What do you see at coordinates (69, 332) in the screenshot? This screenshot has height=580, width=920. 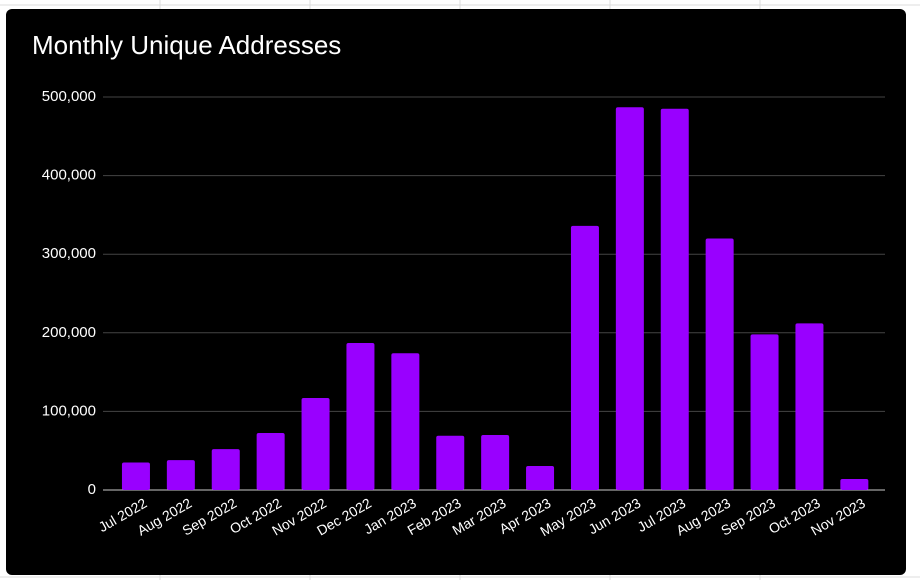 I see `y-tick-label: 200,000` at bounding box center [69, 332].